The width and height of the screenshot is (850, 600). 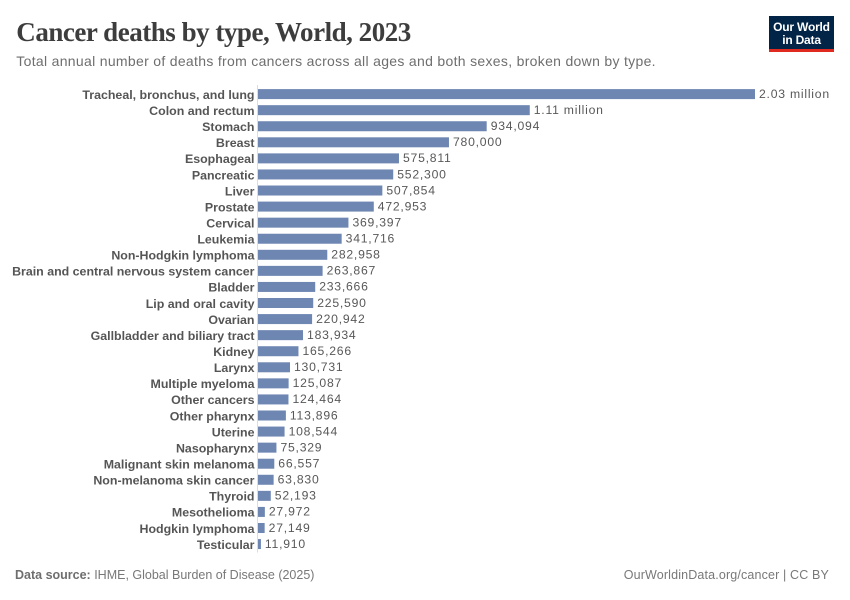 I want to click on svg-text: Hodgkin lymphoma, so click(x=197, y=529).